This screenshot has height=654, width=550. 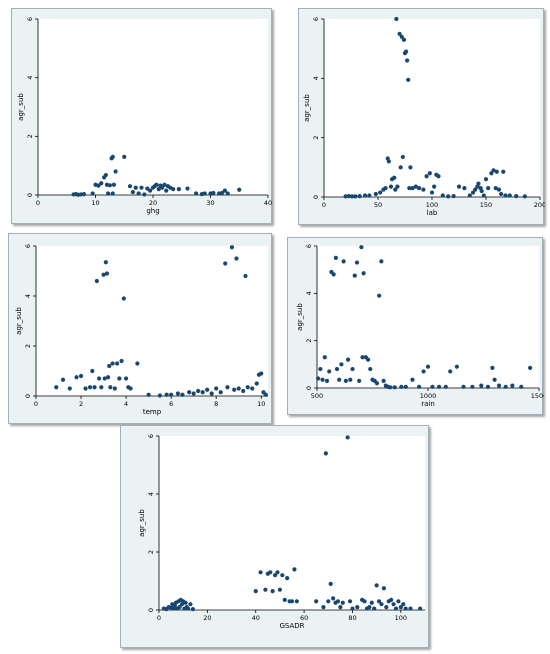 I want to click on x-tick-label: 10, so click(x=261, y=404).